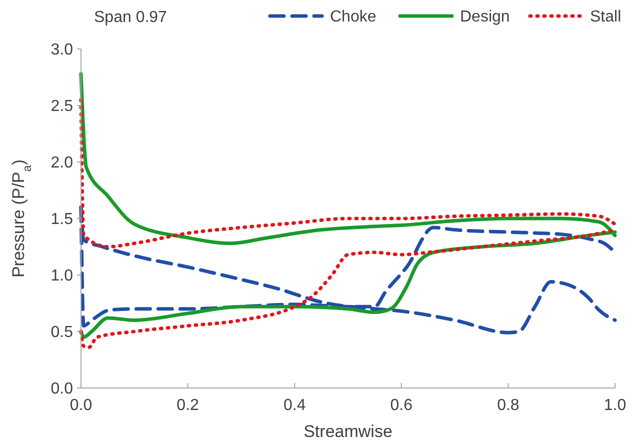 The height and width of the screenshot is (445, 637). What do you see at coordinates (62, 50) in the screenshot?
I see `y-tick-label: 3.0` at bounding box center [62, 50].